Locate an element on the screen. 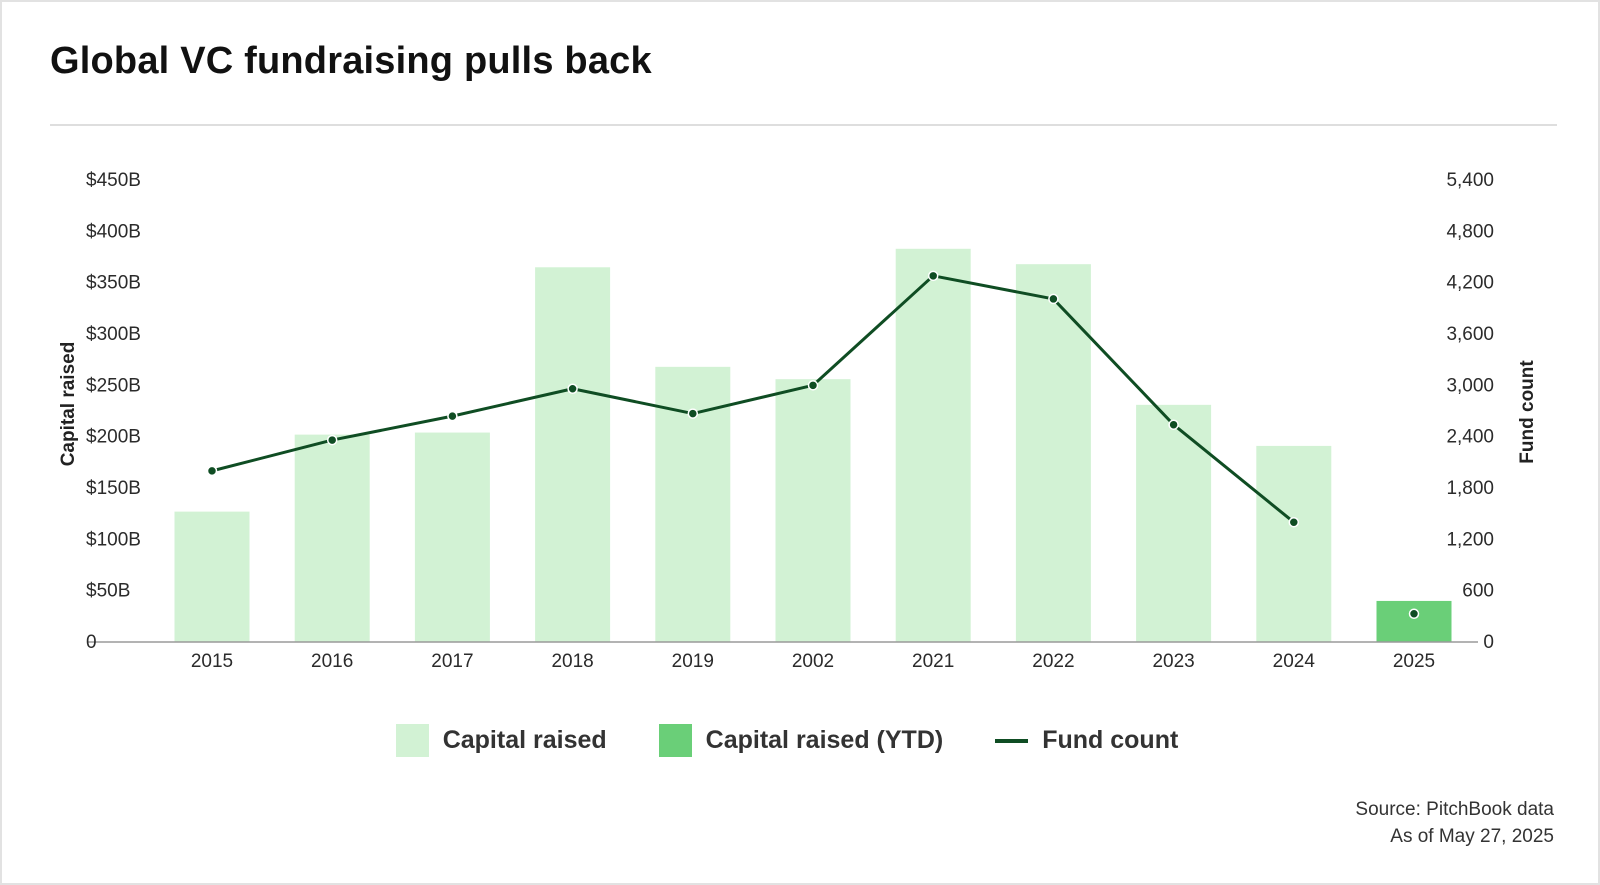 The width and height of the screenshot is (1600, 885). left-tick-label: $150B is located at coordinates (113, 488).